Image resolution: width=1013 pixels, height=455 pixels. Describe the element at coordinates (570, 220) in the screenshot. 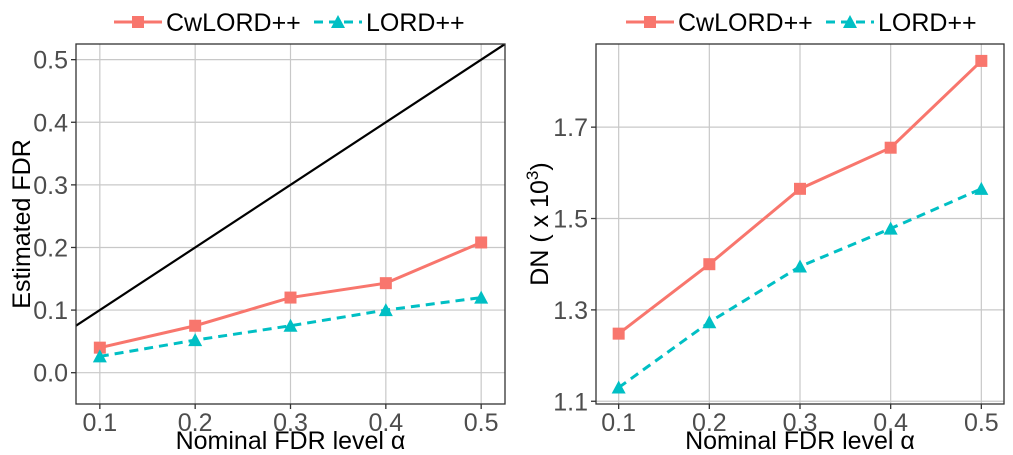

I see `y-tick-label: 1.5` at that location.